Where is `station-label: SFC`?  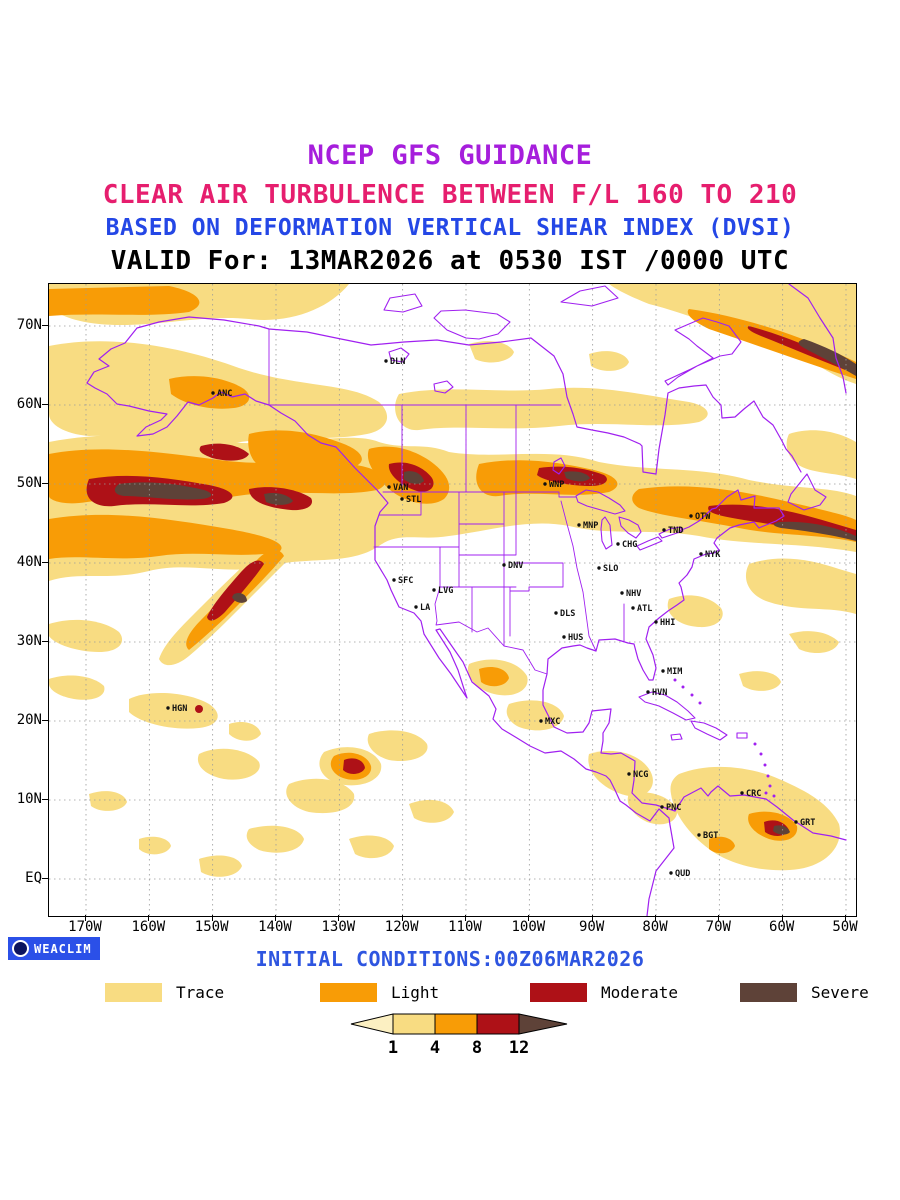 station-label: SFC is located at coordinates (405, 581).